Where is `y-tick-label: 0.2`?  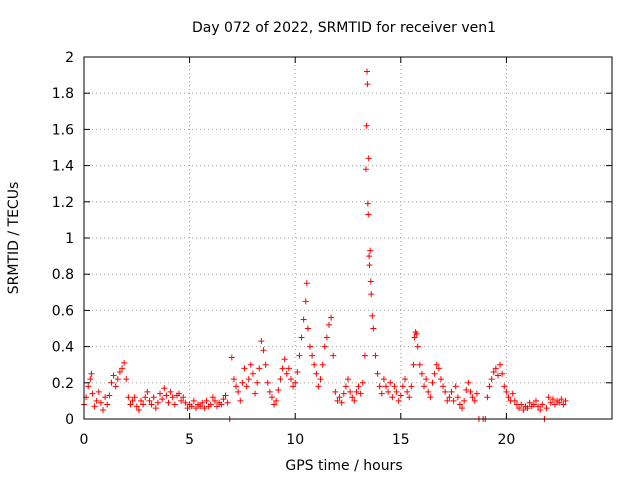
y-tick-label: 0.2 is located at coordinates (63, 384).